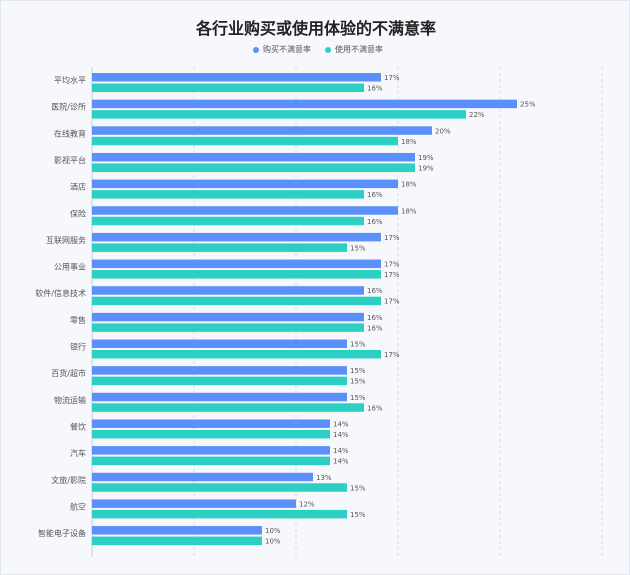  What do you see at coordinates (70, 133) in the screenshot?
I see `category-label: 在线教育` at bounding box center [70, 133].